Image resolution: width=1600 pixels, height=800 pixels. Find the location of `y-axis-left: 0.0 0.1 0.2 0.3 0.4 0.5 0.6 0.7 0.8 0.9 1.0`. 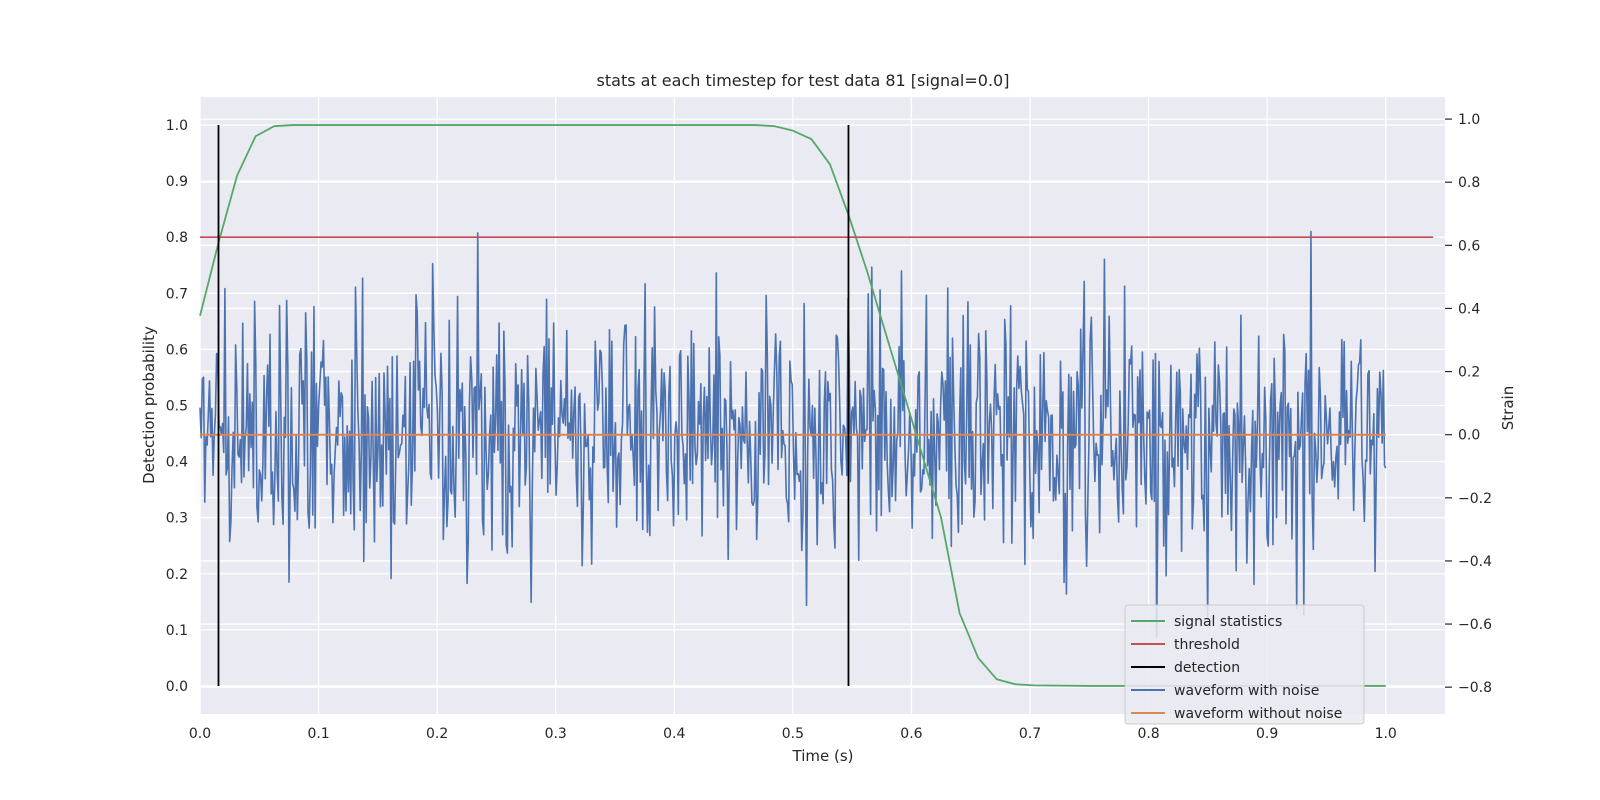

y-axis-left: 0.0 0.1 0.2 0.3 0.4 0.5 0.6 0.7 0.8 0.9 1.0 is located at coordinates (177, 406).